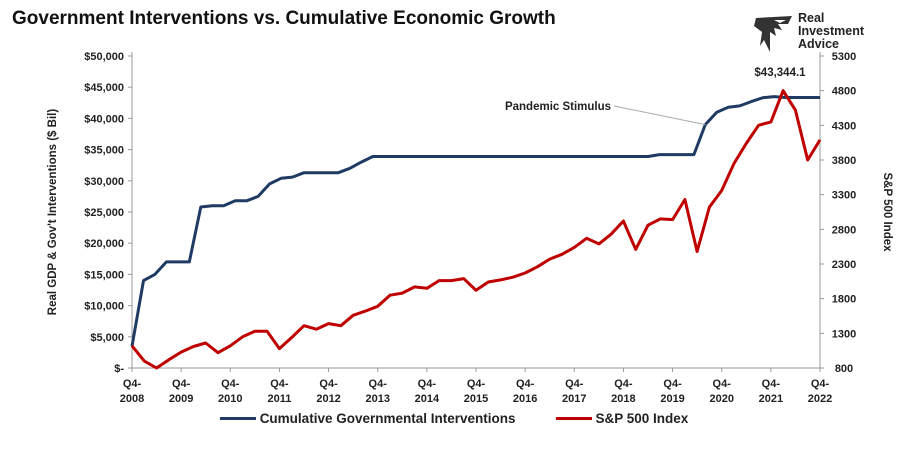 This screenshot has height=451, width=908. I want to click on right-tick-label: 3800, so click(844, 161).